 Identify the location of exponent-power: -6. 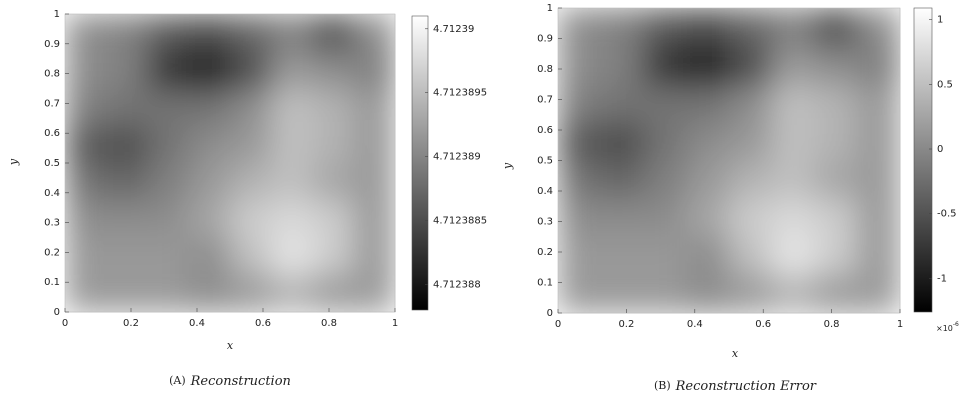
(956, 324).